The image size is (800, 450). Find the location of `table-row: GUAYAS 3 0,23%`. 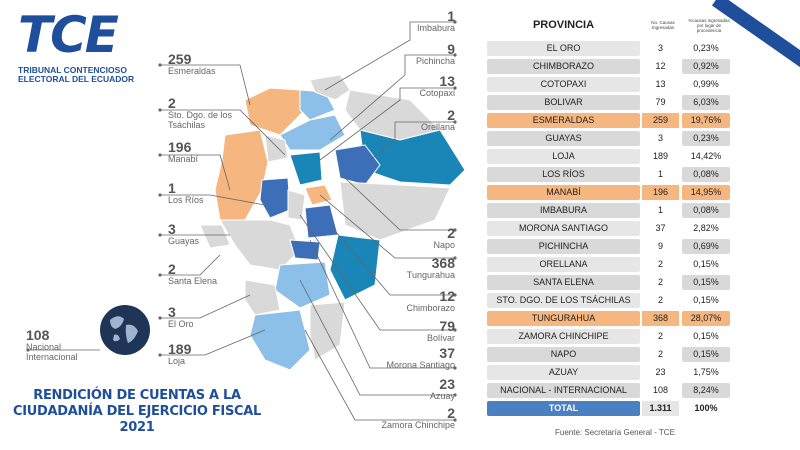

table-row: GUAYAS 3 0,23% is located at coordinates (609, 139).